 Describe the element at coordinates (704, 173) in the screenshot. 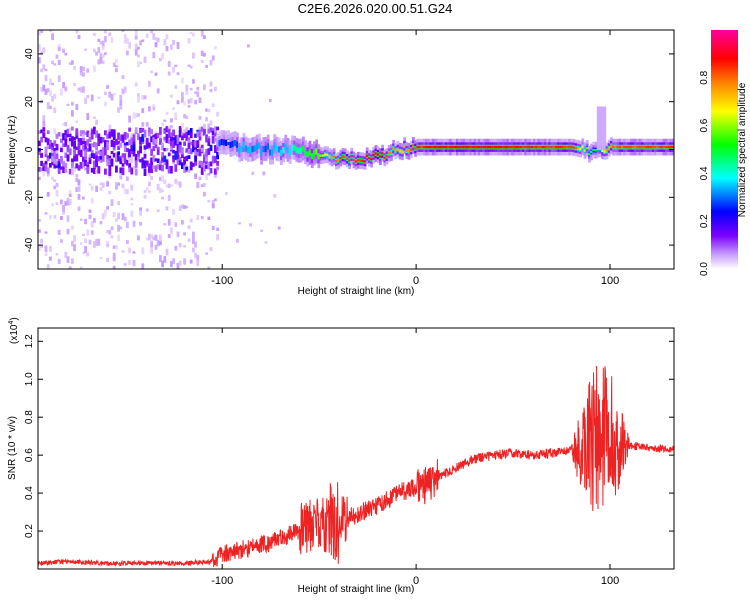

I see `colorbar-ticks: 0.0 0.2 0.4 0.6 0.8` at that location.